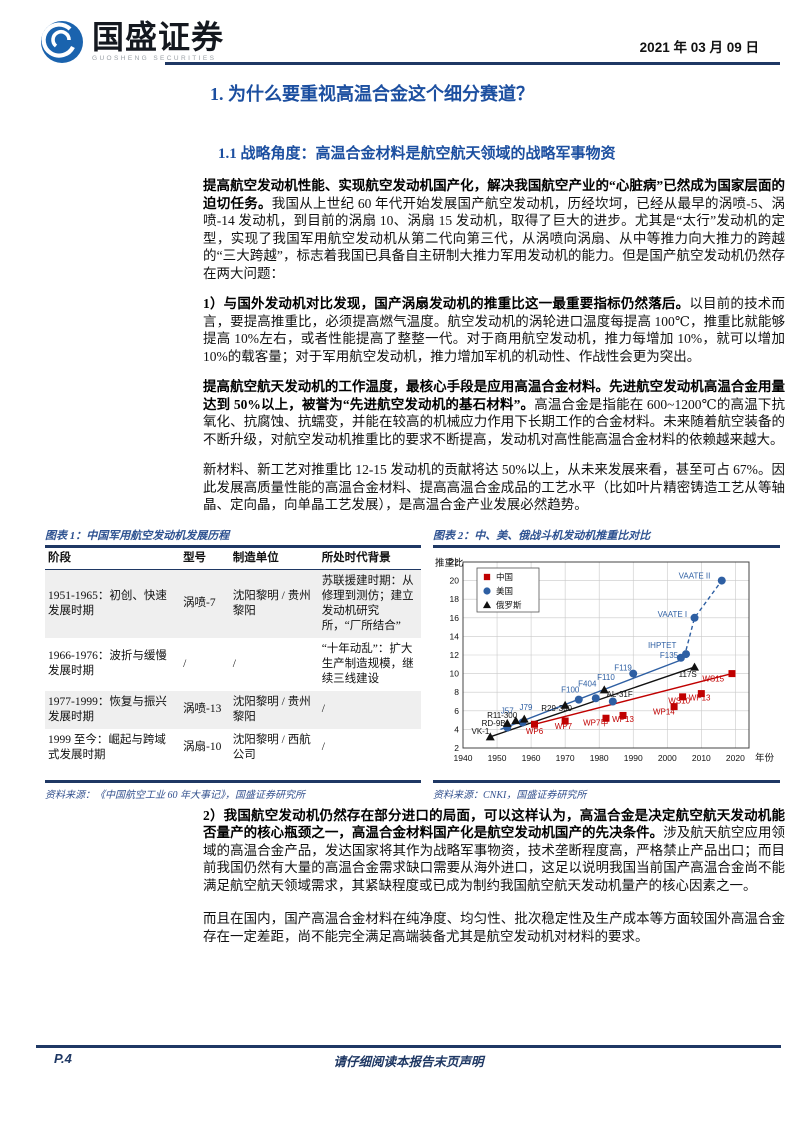 The image size is (793, 1122). What do you see at coordinates (669, 654) in the screenshot?
I see `svg-text: F135` at bounding box center [669, 654].